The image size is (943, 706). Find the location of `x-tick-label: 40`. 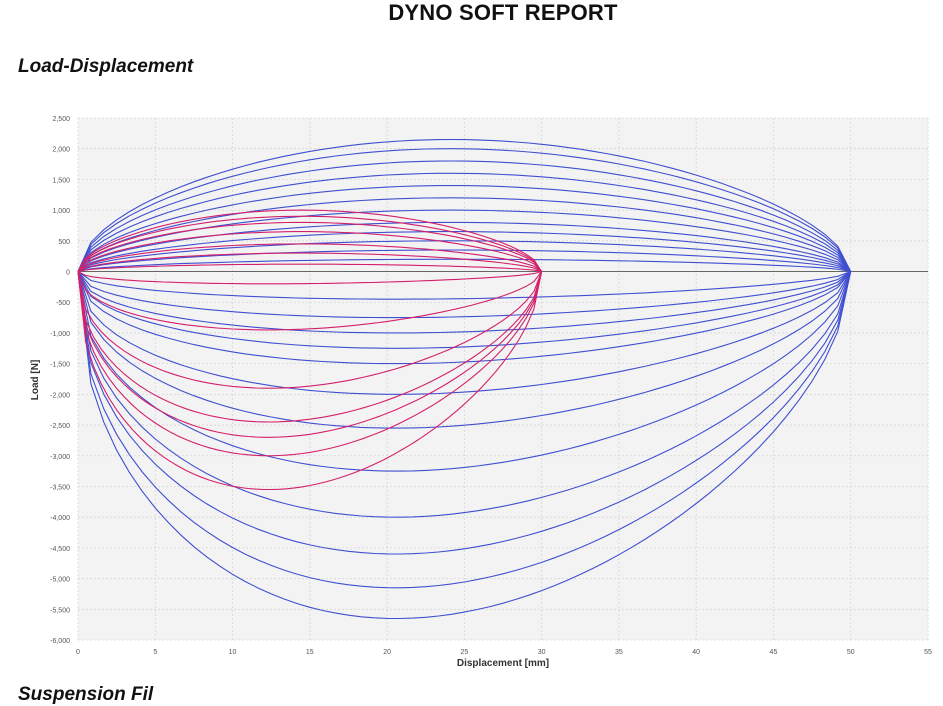

x-tick-label: 40 is located at coordinates (696, 652).